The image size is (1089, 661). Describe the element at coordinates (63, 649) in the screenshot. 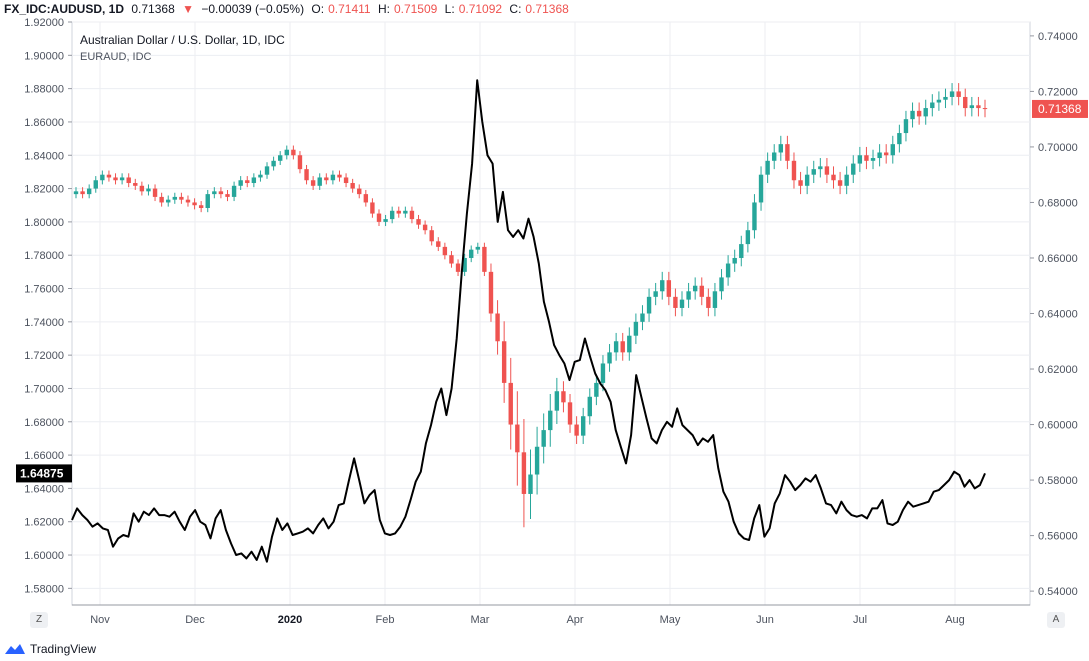

I see `brand-name: TradingView` at that location.